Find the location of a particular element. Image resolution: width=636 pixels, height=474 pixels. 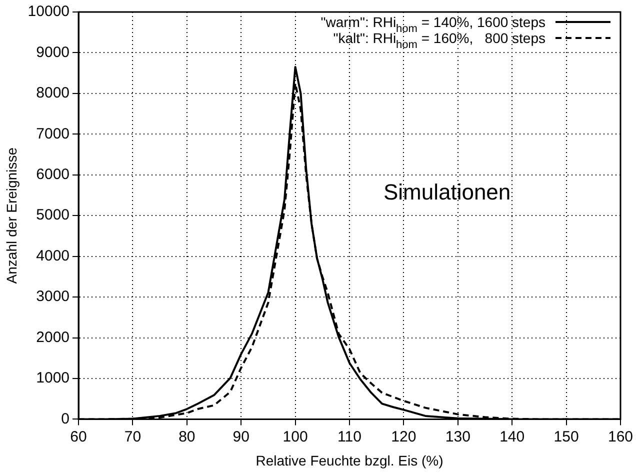

y-tick-label: 1000 is located at coordinates (53, 378).